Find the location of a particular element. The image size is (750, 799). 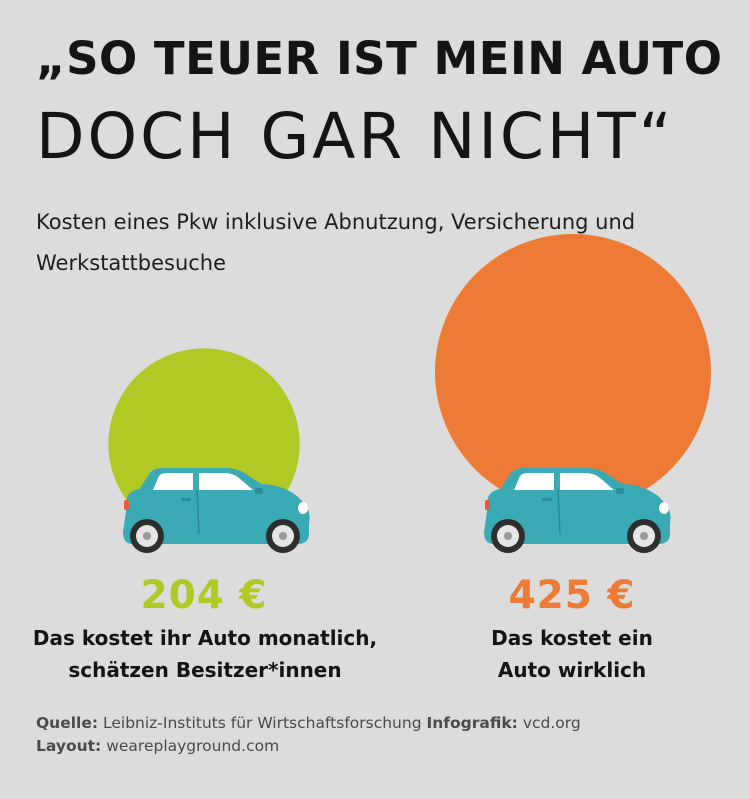

headline-line1: „SO TEUER IST MEIN AUTO is located at coordinates (379, 58).